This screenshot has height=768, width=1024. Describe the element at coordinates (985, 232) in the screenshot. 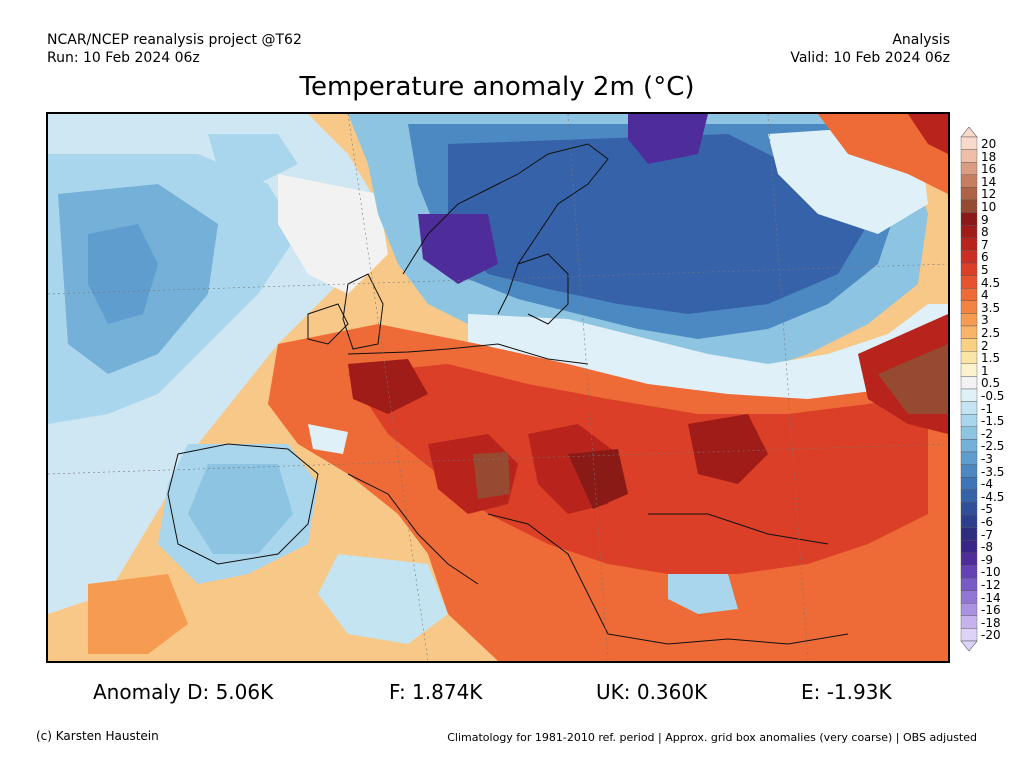

I see `colorbar-label: 8` at that location.